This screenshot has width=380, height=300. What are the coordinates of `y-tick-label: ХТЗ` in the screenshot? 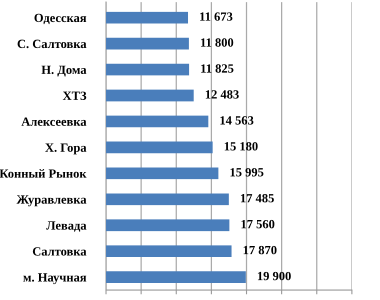 It's located at (74, 96).